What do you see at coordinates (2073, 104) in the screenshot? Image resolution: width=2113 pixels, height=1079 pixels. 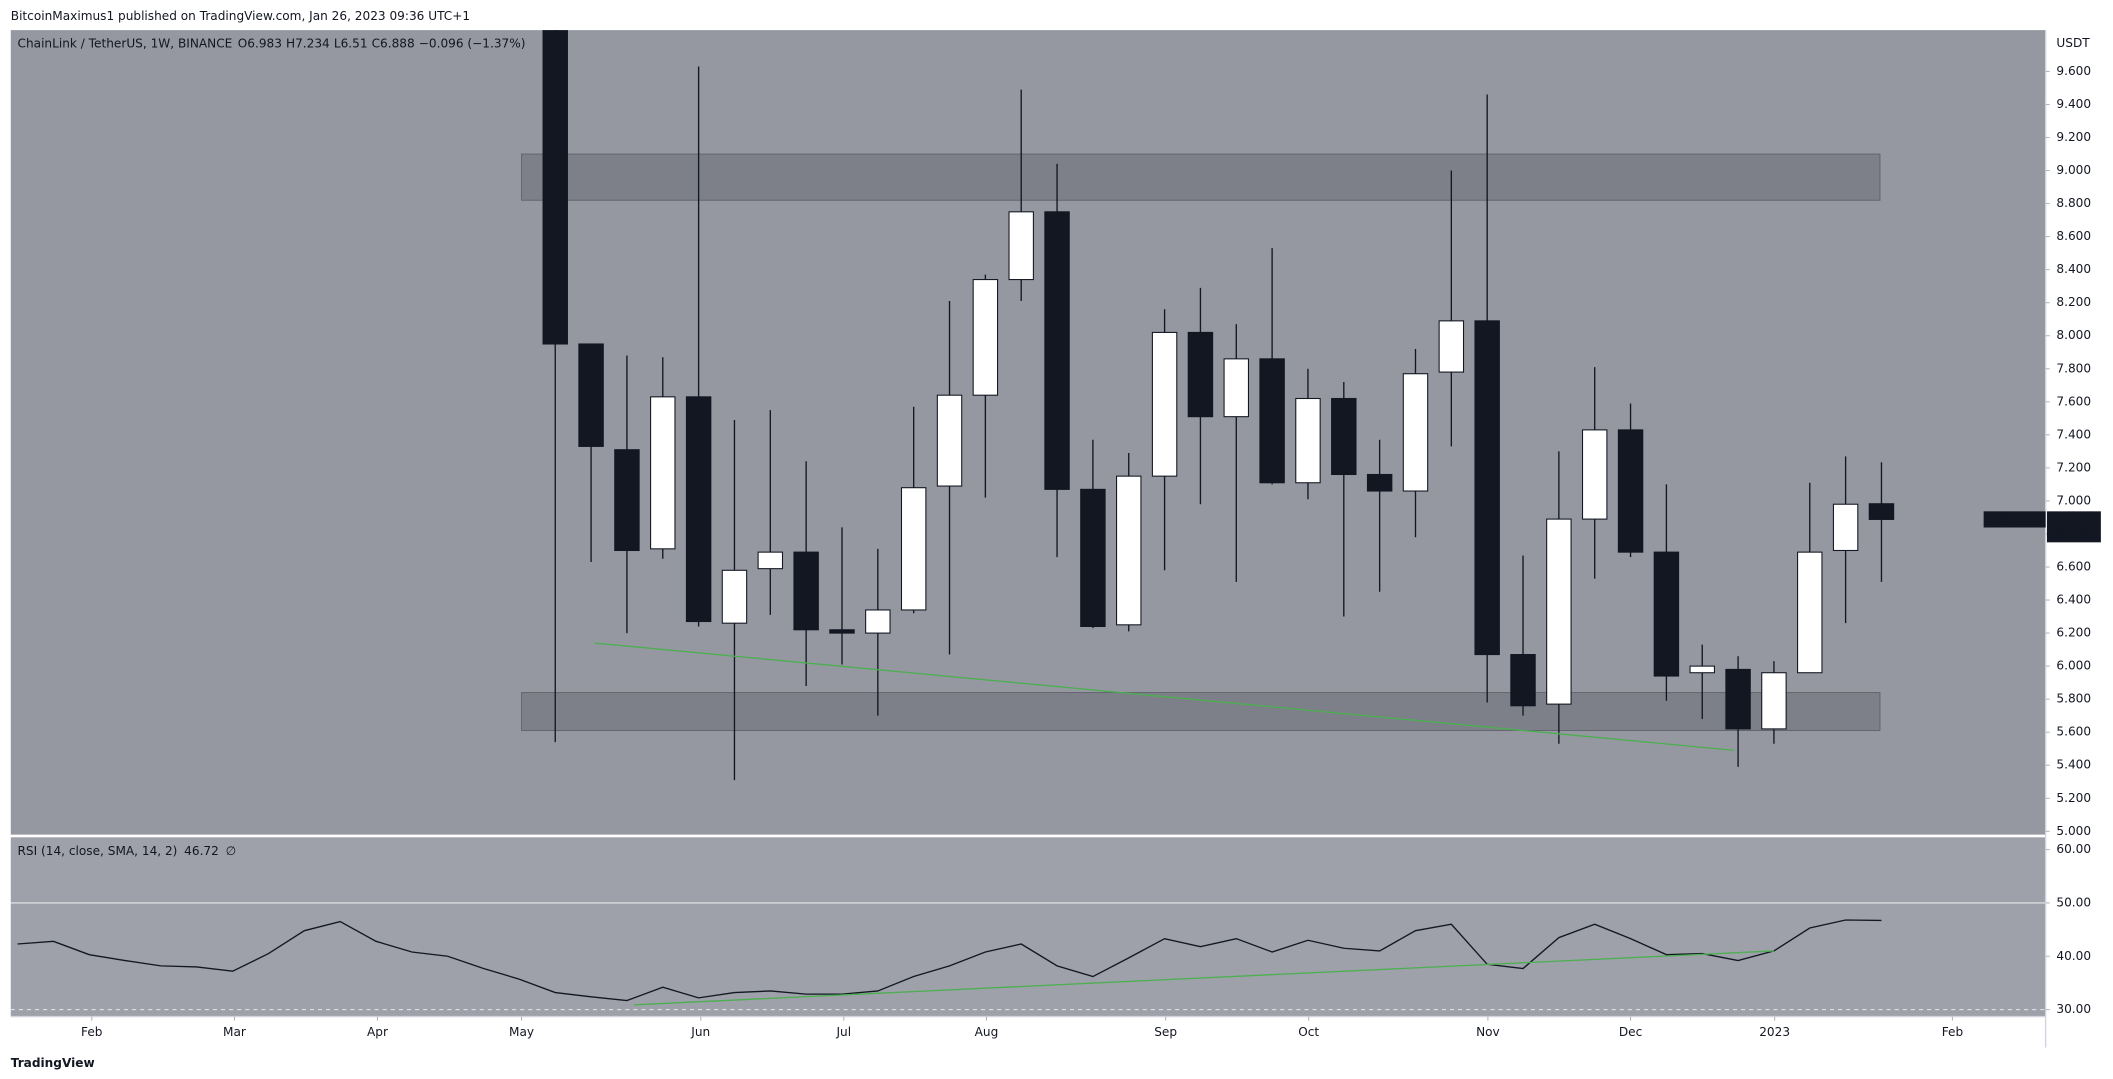 I see `y-tick-label: 9.400` at bounding box center [2073, 104].